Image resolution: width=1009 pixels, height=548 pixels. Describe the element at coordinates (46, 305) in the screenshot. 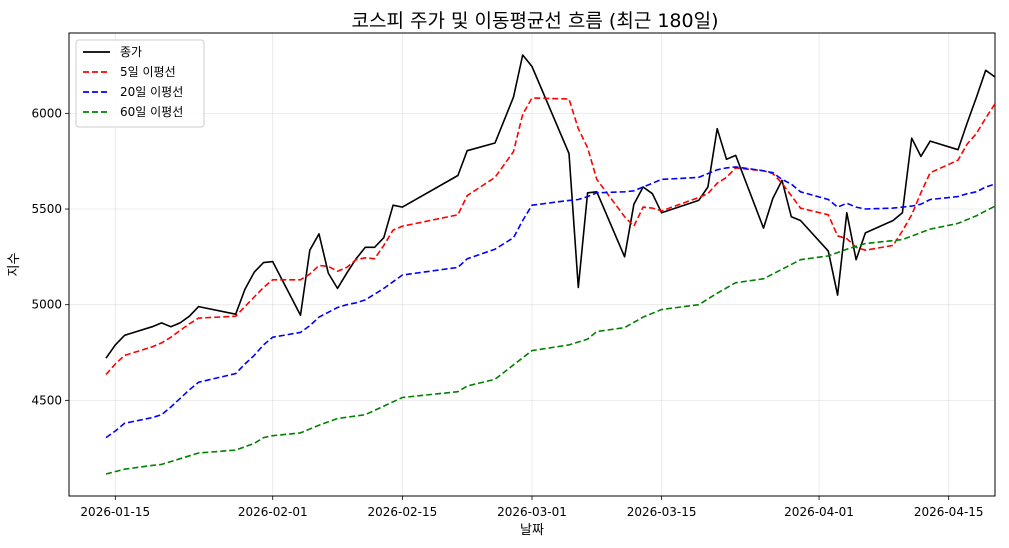

I see `y-tick-label: 5000` at that location.